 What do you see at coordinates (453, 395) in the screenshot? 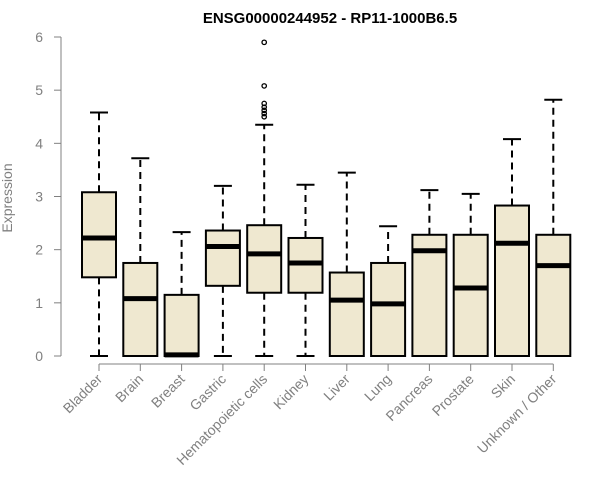
I see `x-tick-label: Prostate` at bounding box center [453, 395].